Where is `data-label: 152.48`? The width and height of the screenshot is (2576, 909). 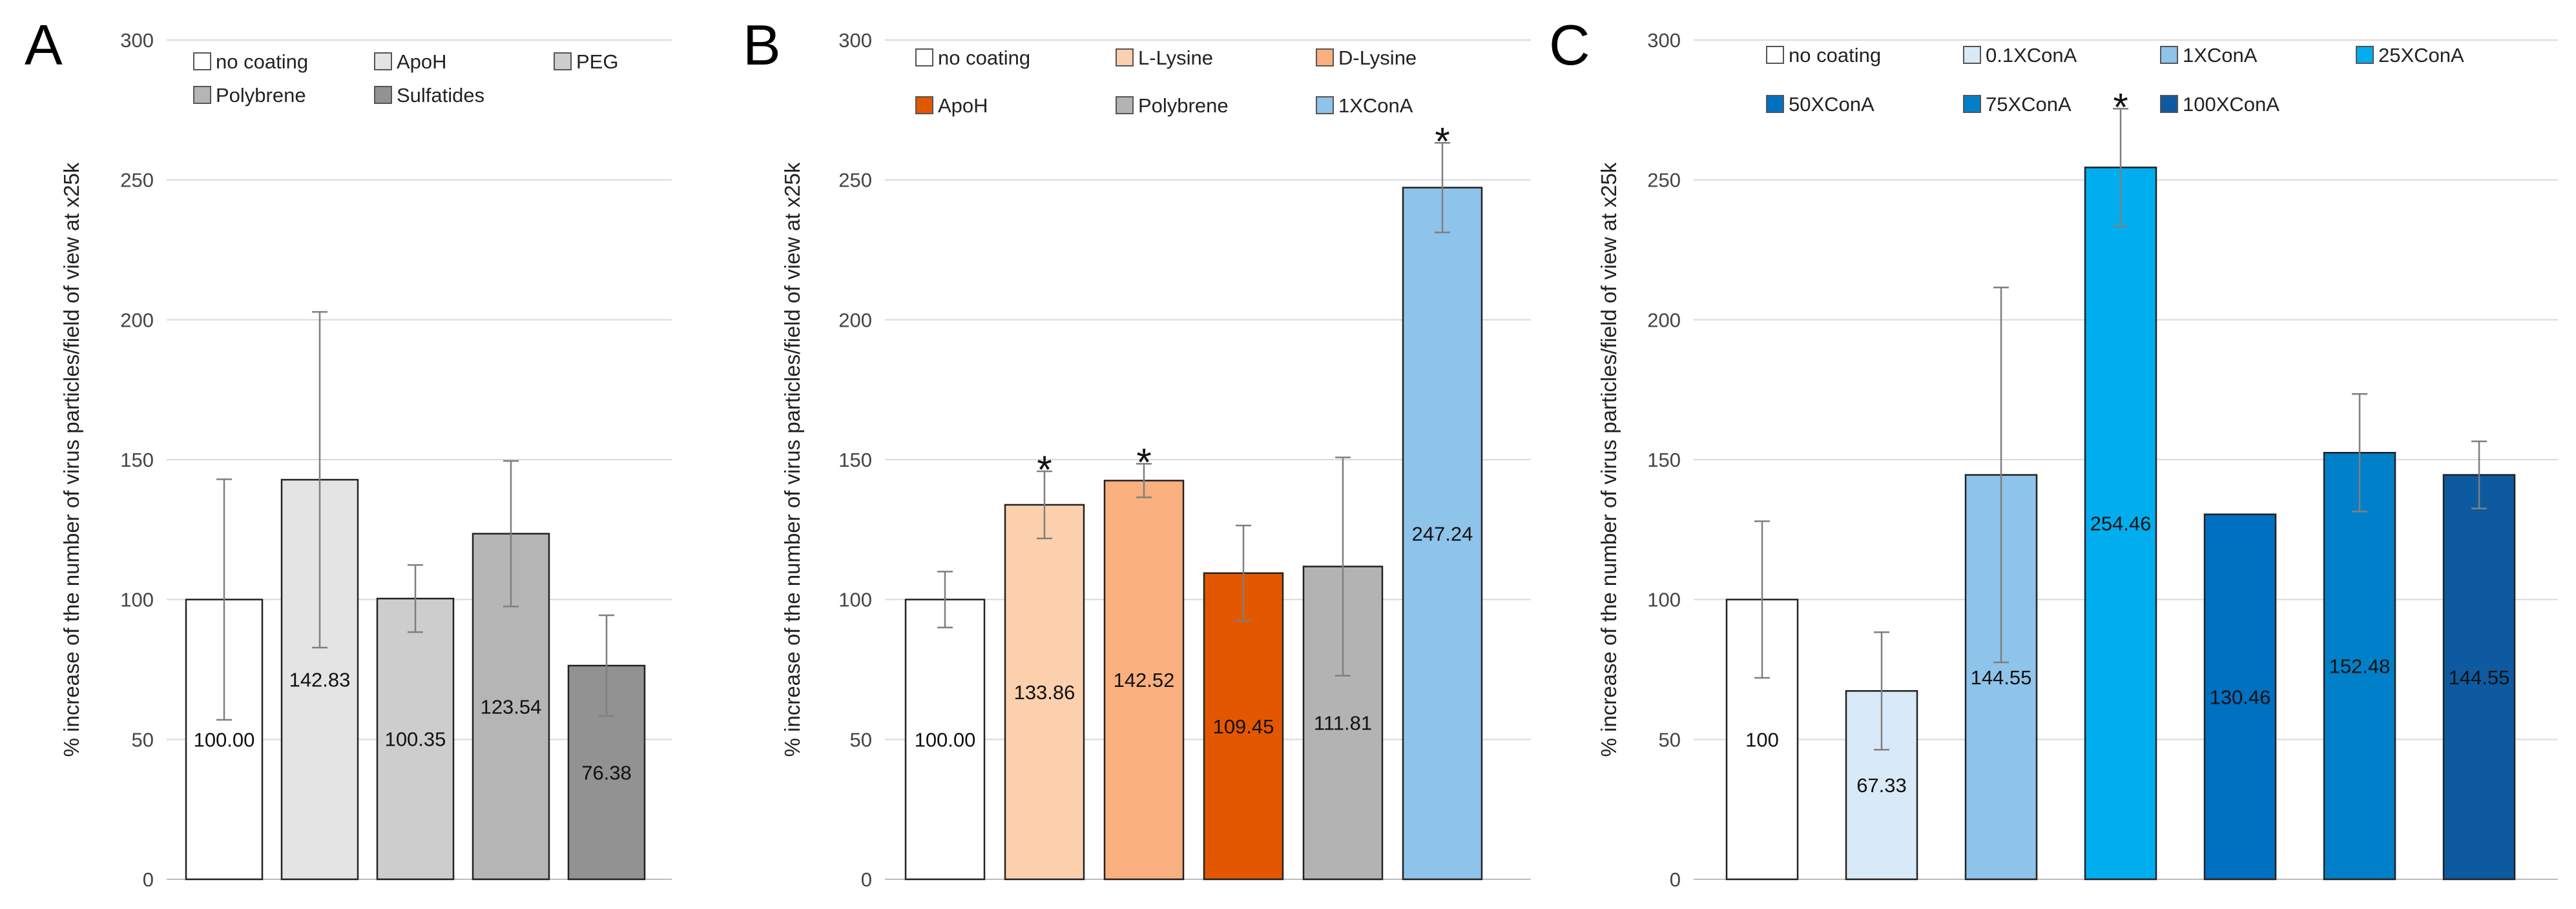
data-label: 152.48 is located at coordinates (2360, 666).